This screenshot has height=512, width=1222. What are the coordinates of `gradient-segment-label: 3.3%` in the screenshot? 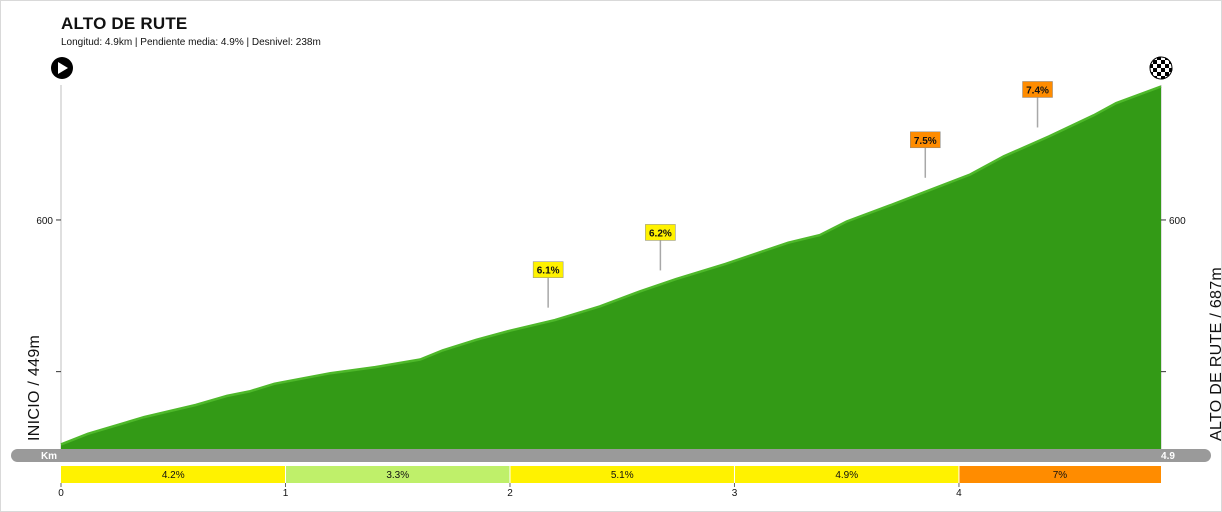 It's located at (397, 475).